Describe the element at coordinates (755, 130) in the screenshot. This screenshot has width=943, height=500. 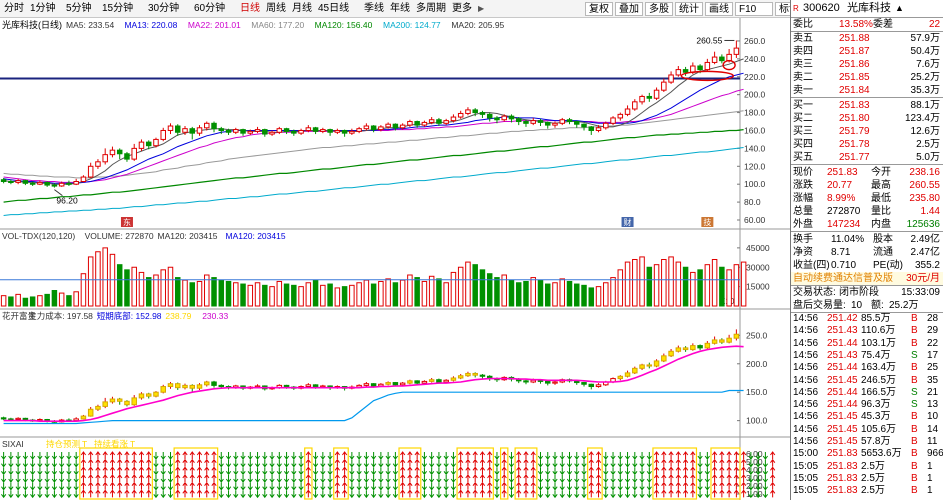
I see `price-tick-label-5: 160.0` at that location.